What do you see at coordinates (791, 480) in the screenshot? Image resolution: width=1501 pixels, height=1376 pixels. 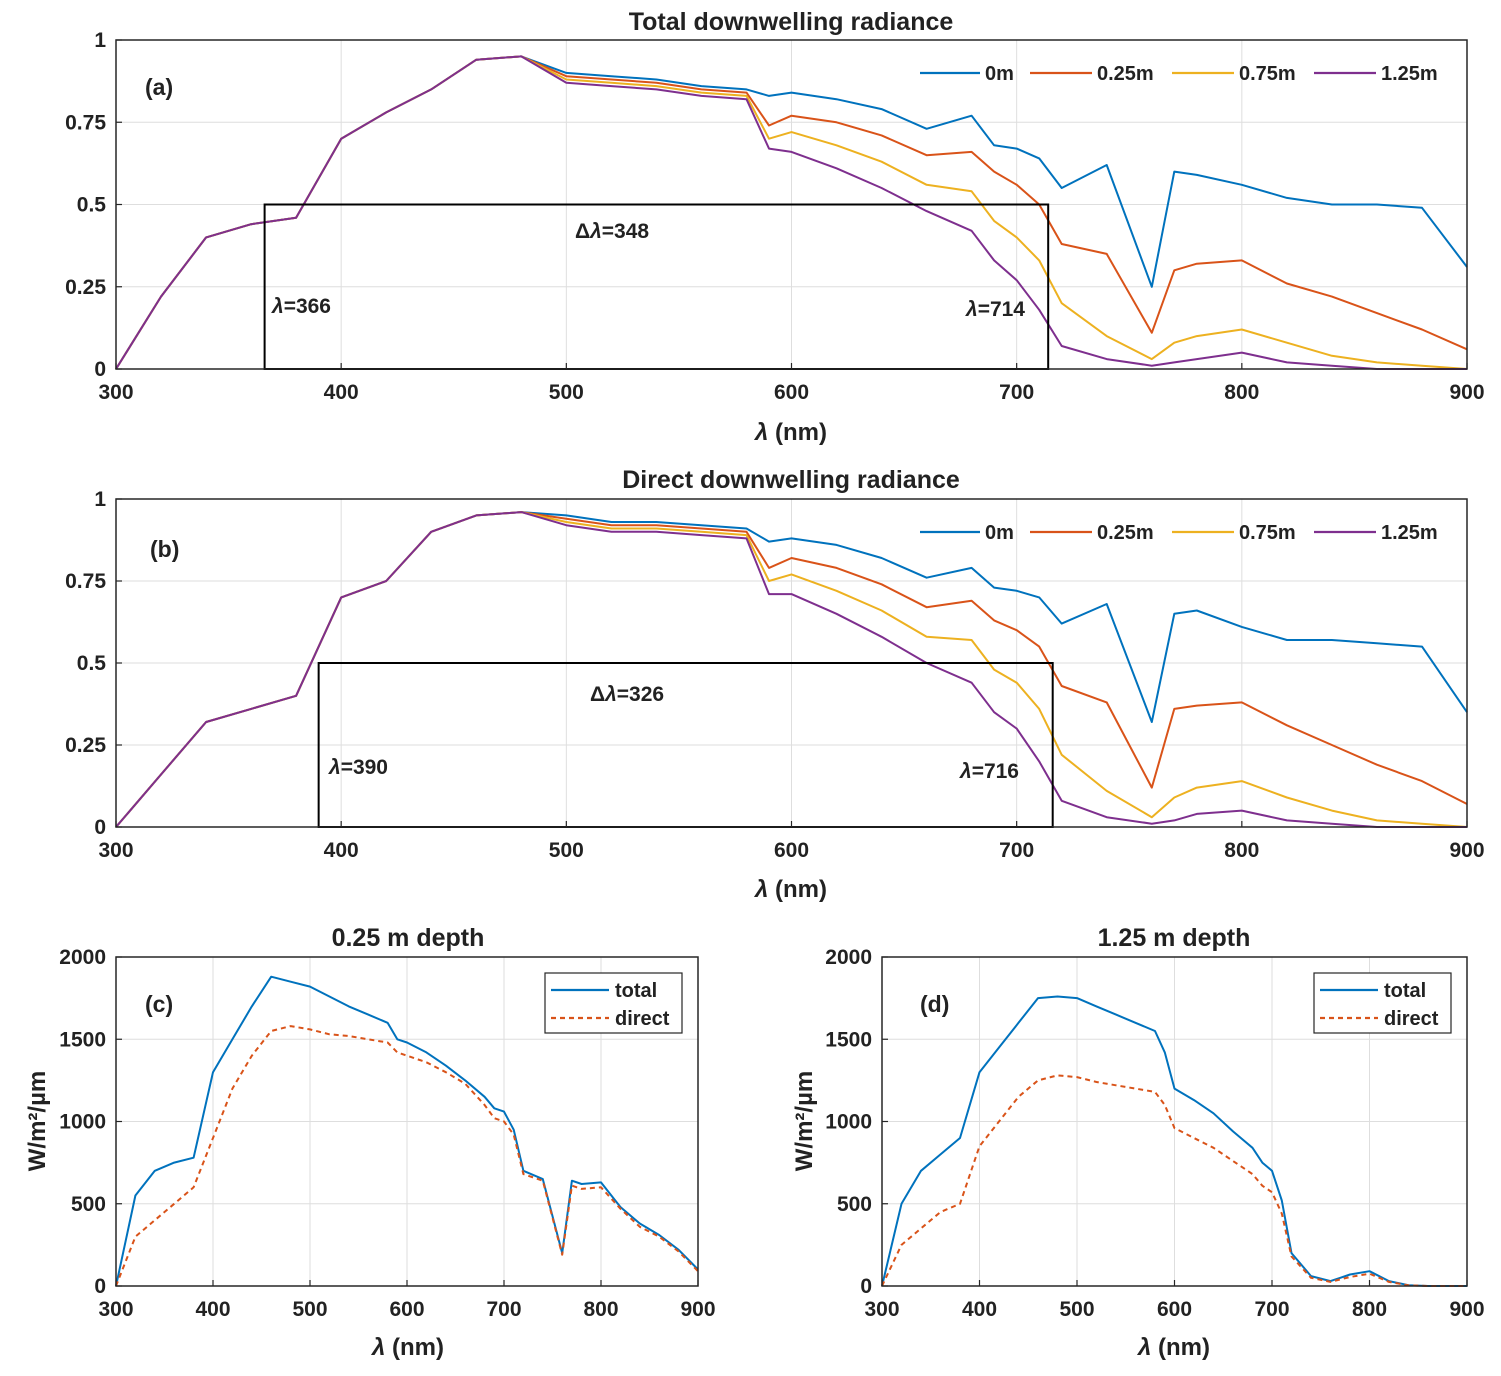 I see `panel-b-title: Direct downwelling radiance` at bounding box center [791, 480].